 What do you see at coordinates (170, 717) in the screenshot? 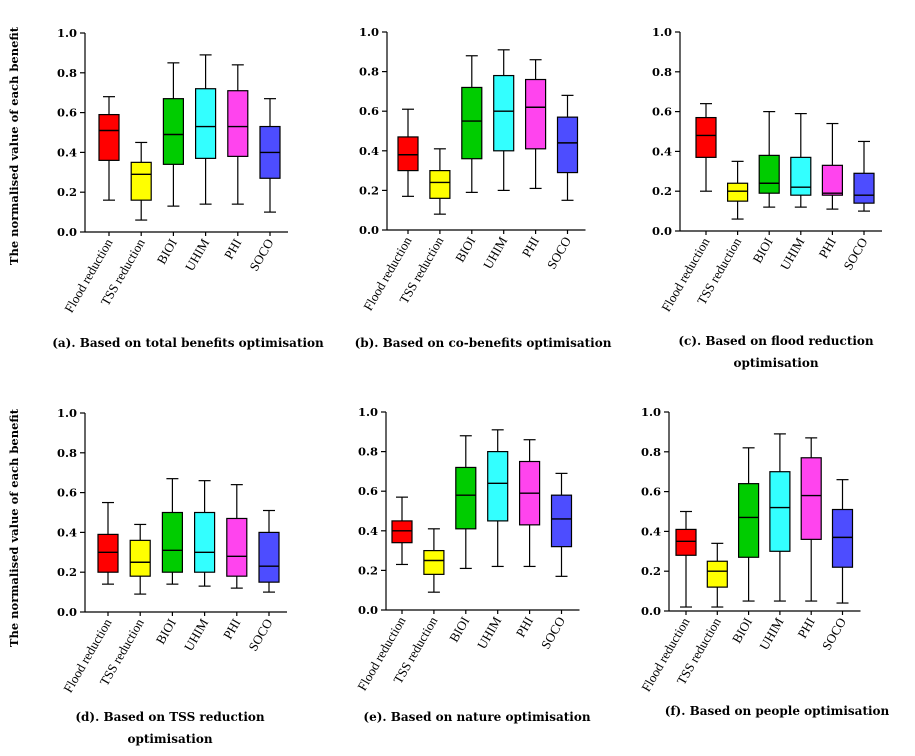
I see `panel-caption: (d). Based on TSS reduction` at bounding box center [170, 717].